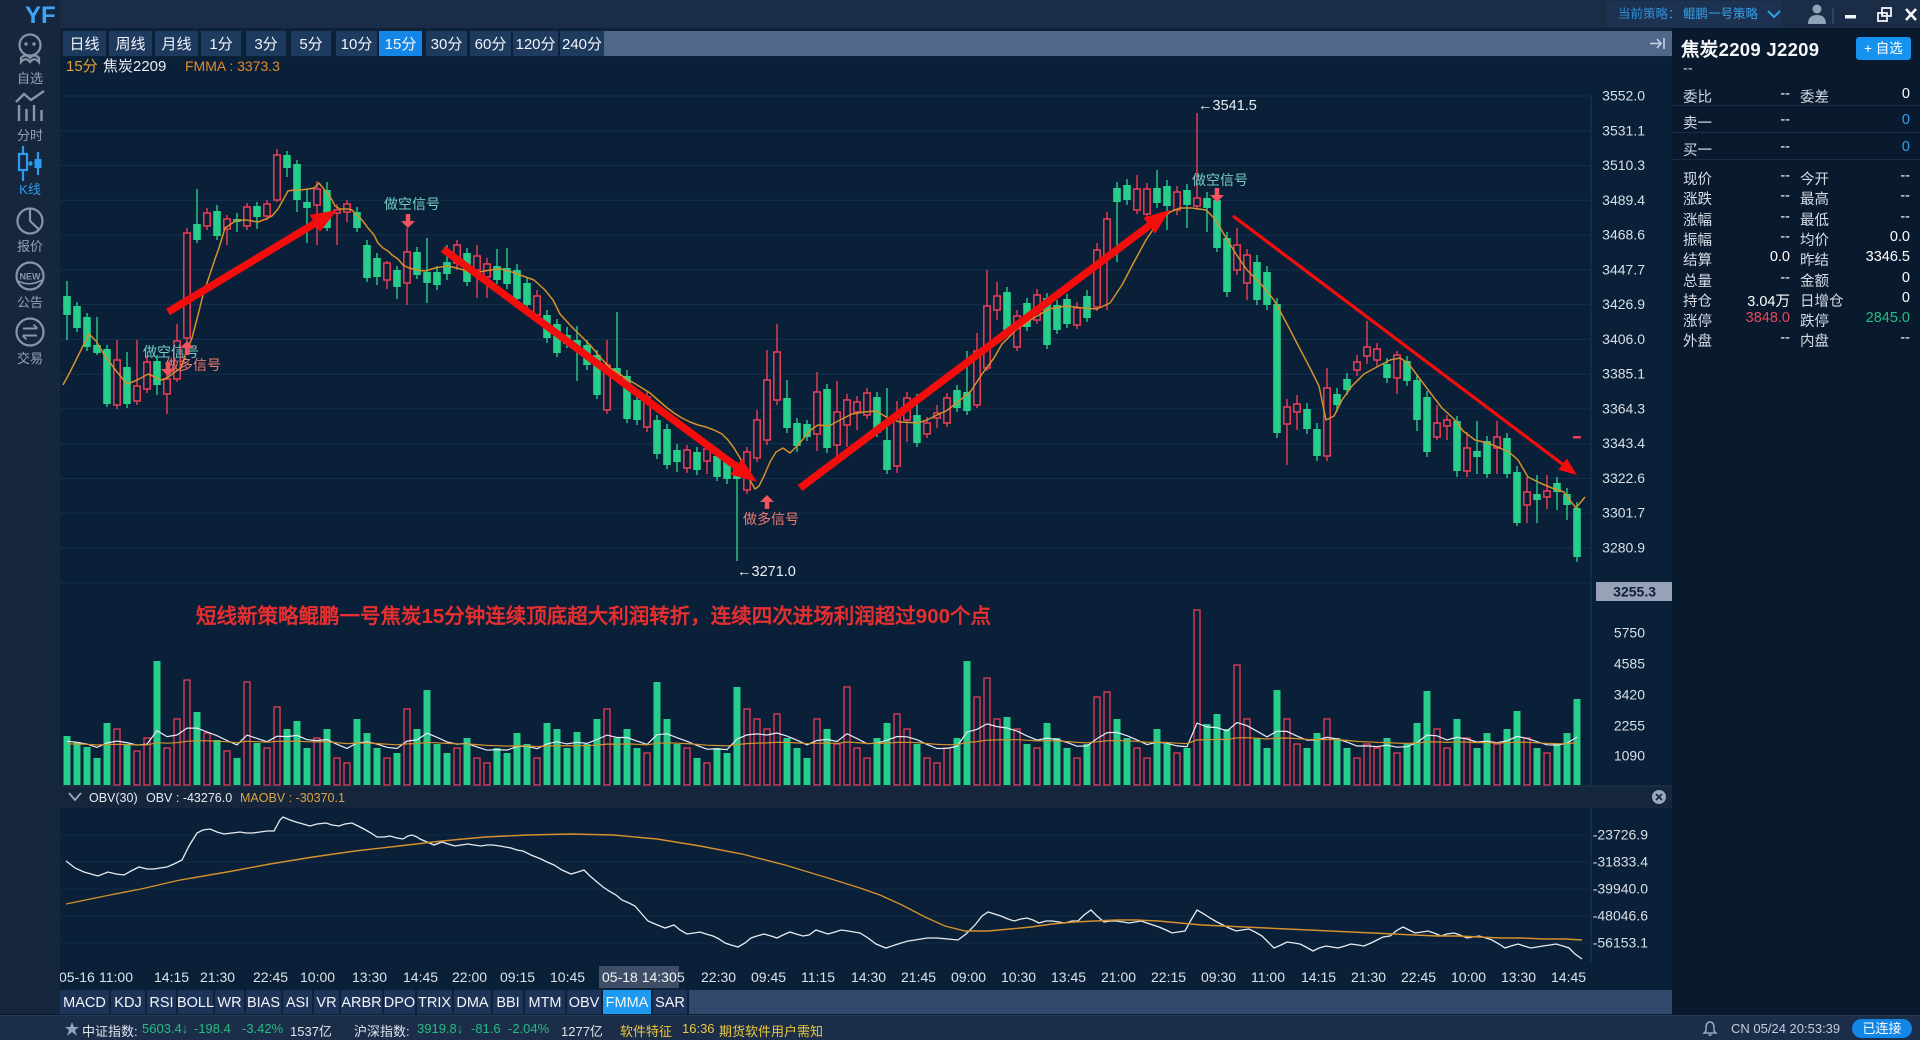 This screenshot has width=1920, height=1040. Describe the element at coordinates (1623, 304) in the screenshot. I see `svg-text: 3426.9` at that location.